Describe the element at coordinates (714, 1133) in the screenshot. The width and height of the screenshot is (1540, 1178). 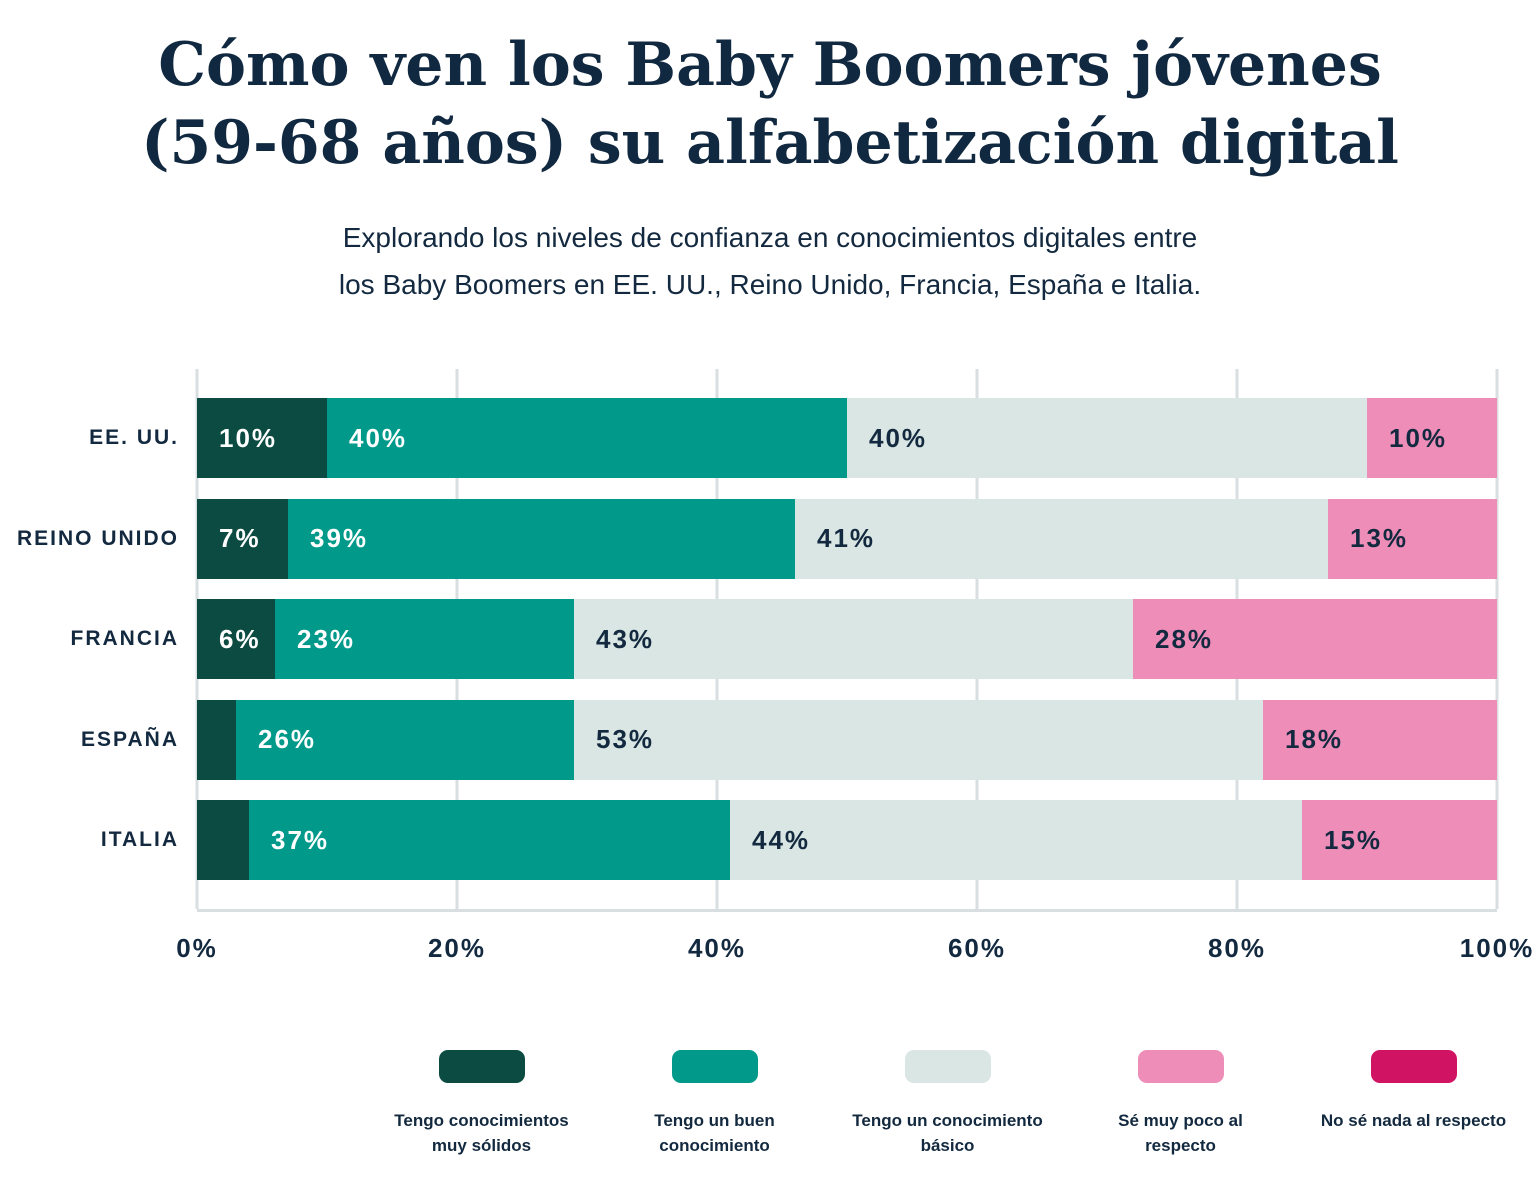
I see `legend-label: Tengo un buen conocimiento` at that location.